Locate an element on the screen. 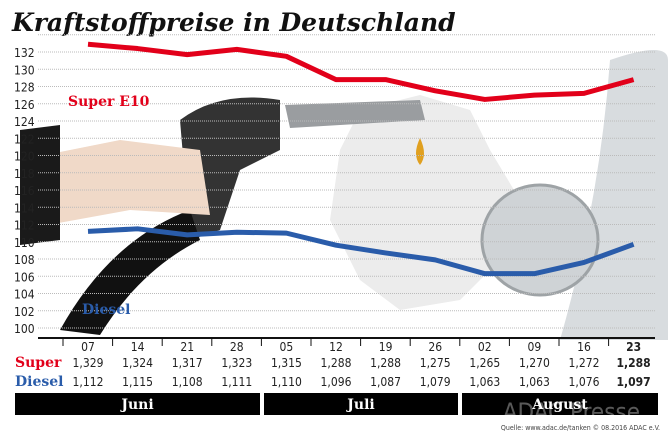 The height and width of the screenshot is (445, 668). y-tick-label: 126 is located at coordinates (24, 105).